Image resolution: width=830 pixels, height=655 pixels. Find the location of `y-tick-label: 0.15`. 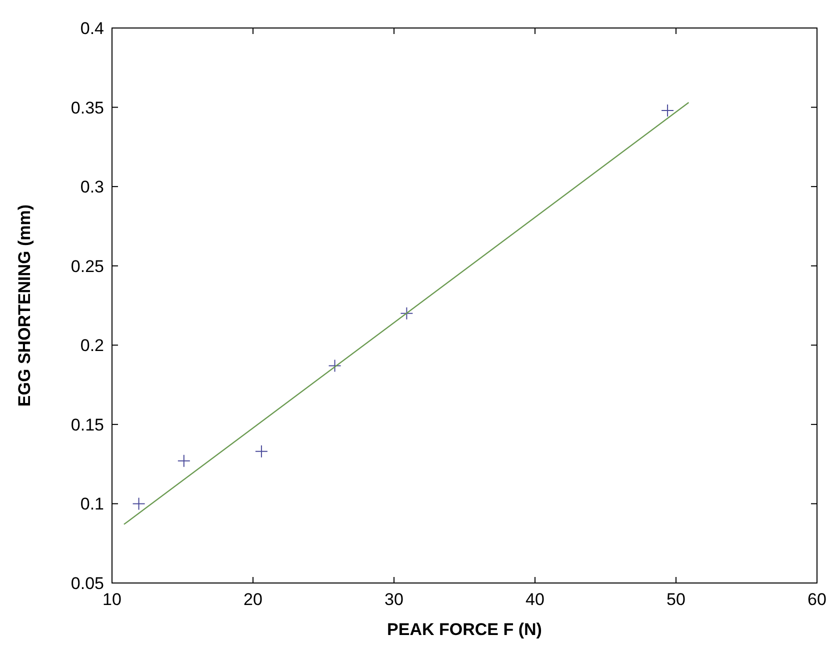

y-tick-label: 0.15 is located at coordinates (87, 424).